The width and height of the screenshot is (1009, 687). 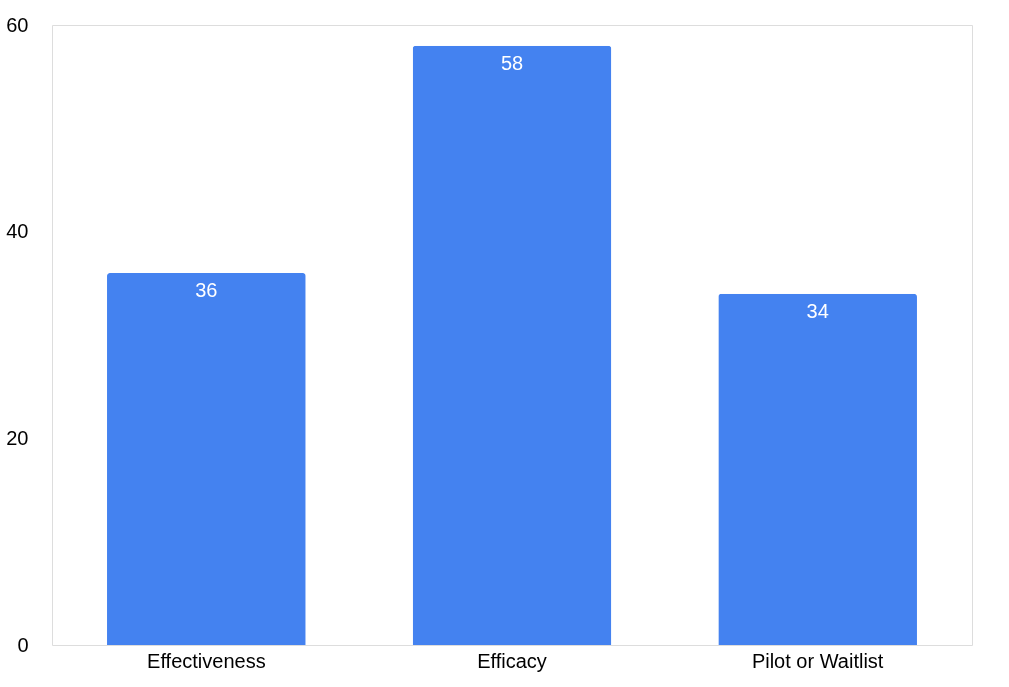 I want to click on y-tick-label: 40, so click(x=17, y=231).